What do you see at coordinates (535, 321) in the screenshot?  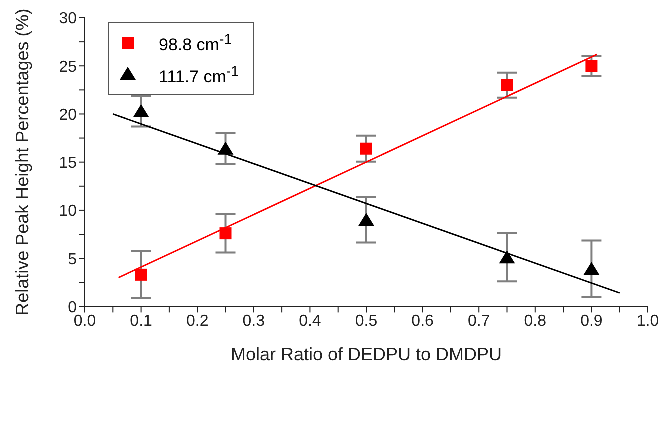 I see `x-tick-label: 0.8` at bounding box center [535, 321].